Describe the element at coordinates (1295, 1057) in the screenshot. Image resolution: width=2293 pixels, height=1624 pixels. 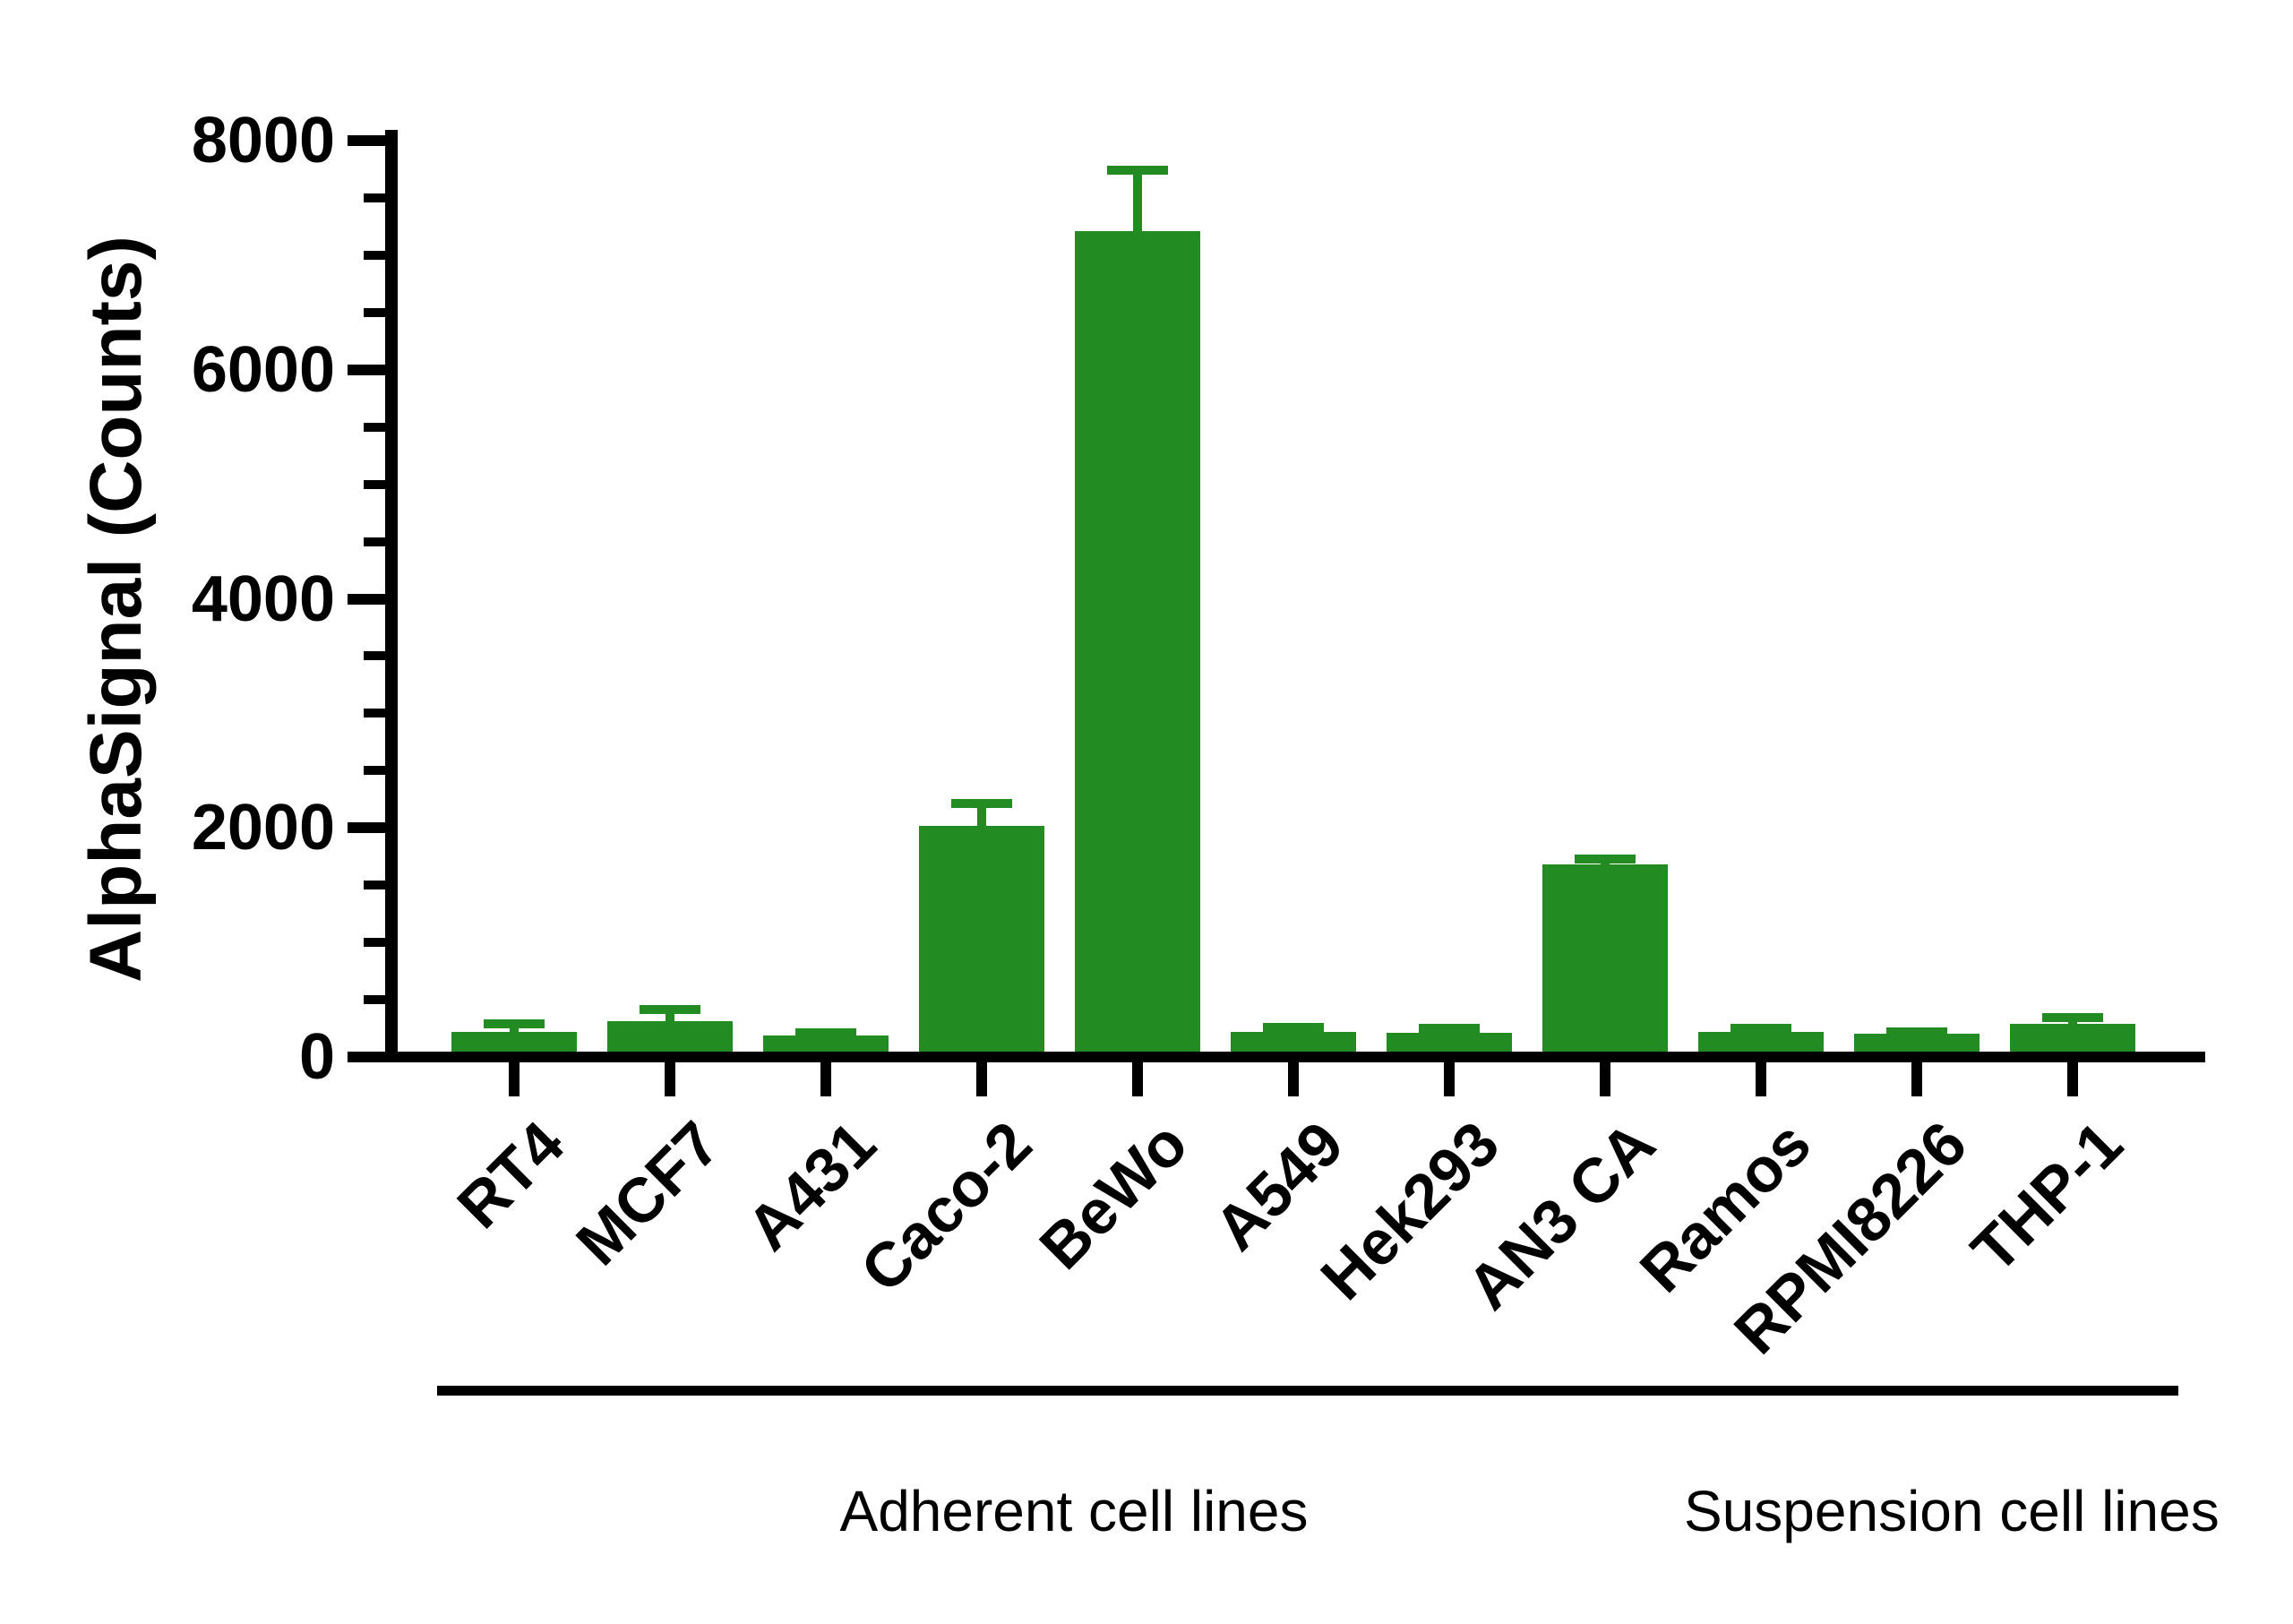
I see `x-axis-line` at that location.